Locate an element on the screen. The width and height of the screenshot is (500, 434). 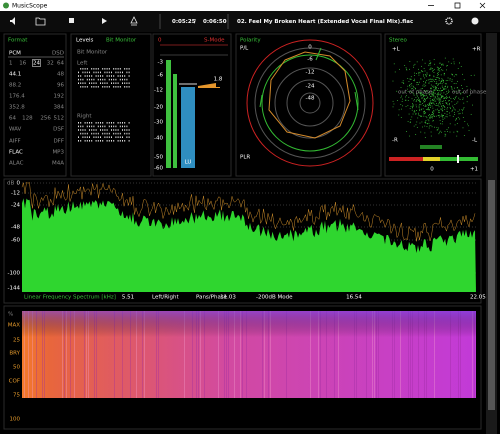
window-controls is located at coordinates (457, 5).